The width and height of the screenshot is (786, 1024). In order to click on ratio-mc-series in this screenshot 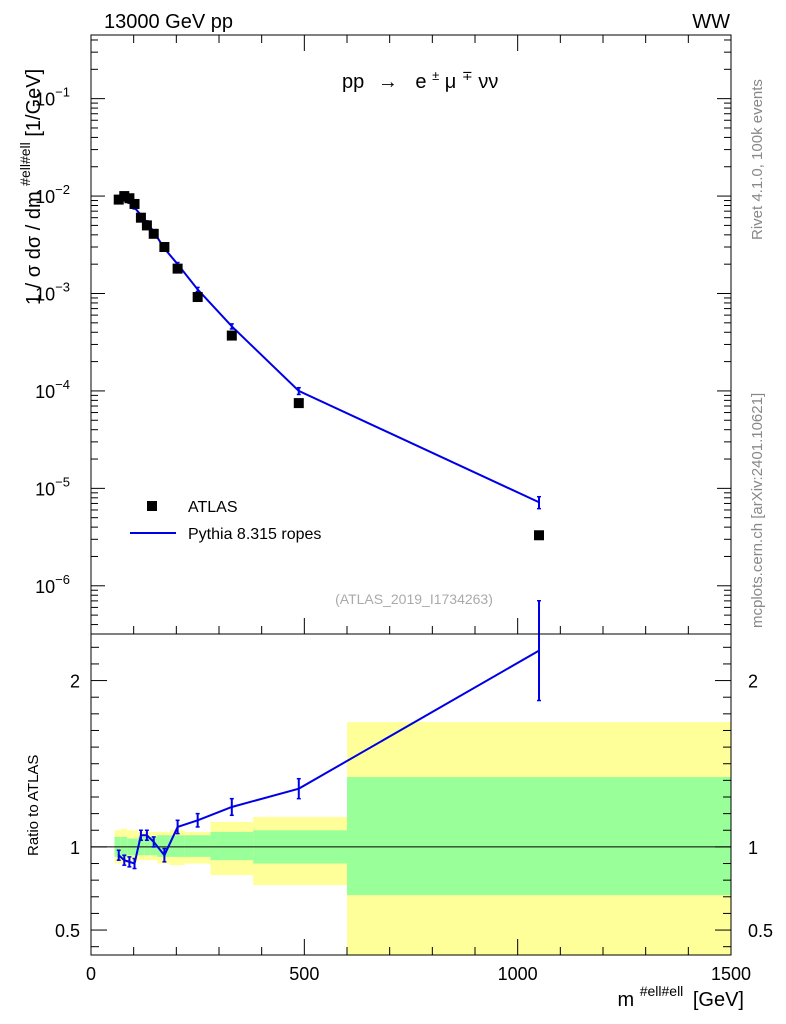, I will do `click(328, 734)`.